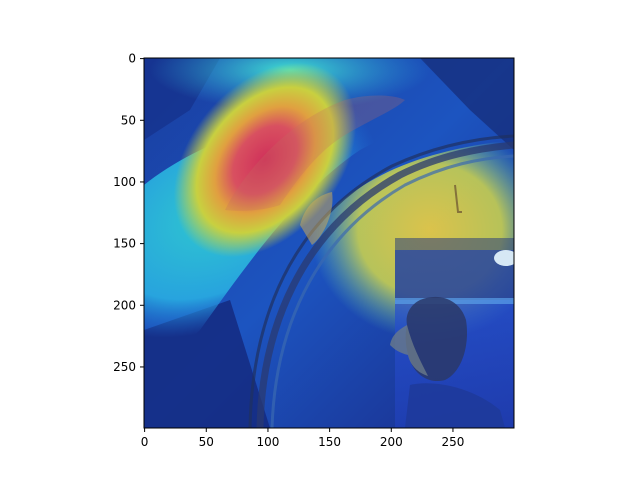 Image resolution: width=640 pixels, height=480 pixels. I want to click on x-tick-label: 250, so click(452, 442).